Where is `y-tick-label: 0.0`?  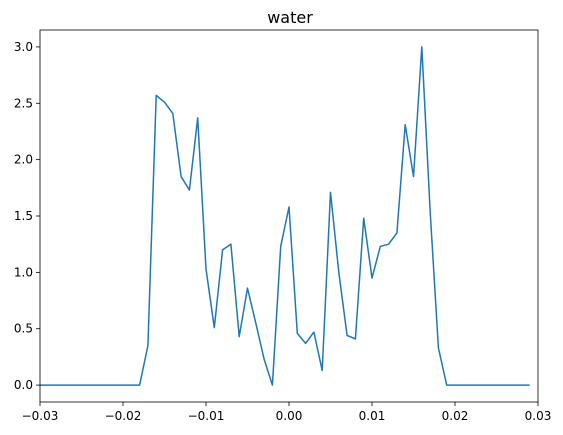 y-tick-label: 0.0 is located at coordinates (23, 385).